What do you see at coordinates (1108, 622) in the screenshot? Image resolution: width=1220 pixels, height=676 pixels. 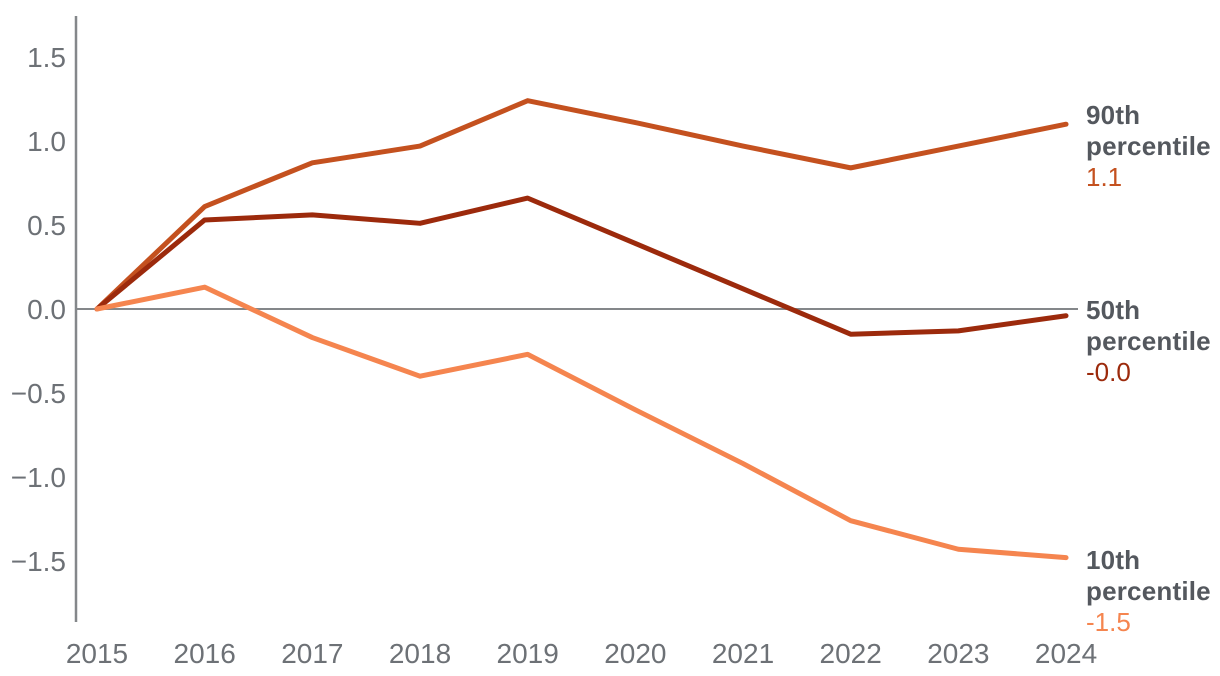 I see `series-annotation-value: -1.5` at bounding box center [1108, 622].